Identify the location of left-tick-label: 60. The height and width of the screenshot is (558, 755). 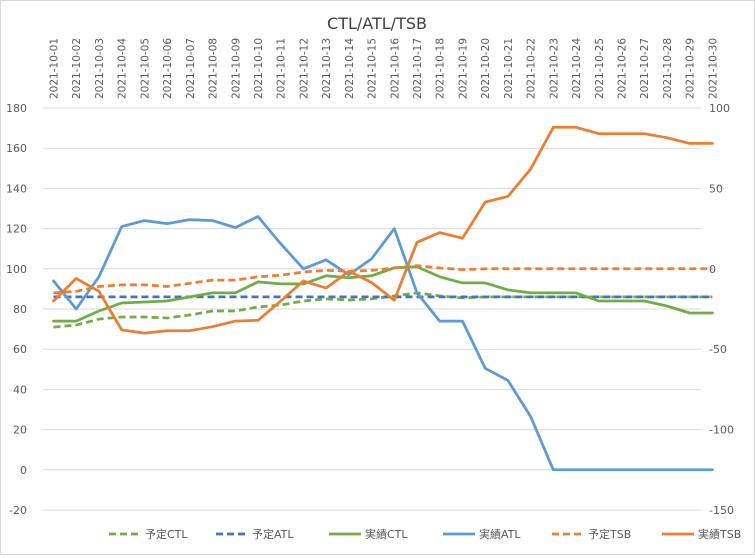
(20, 349).